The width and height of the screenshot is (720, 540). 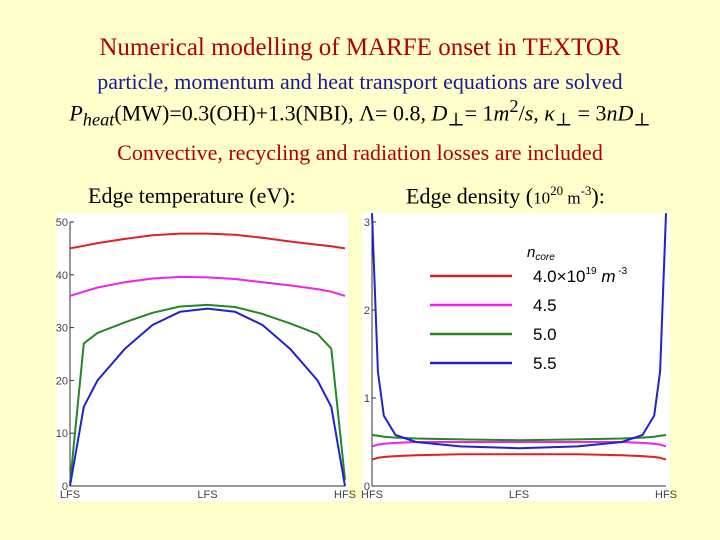 What do you see at coordinates (207, 397) in the screenshot?
I see `series-line-5.5` at bounding box center [207, 397].